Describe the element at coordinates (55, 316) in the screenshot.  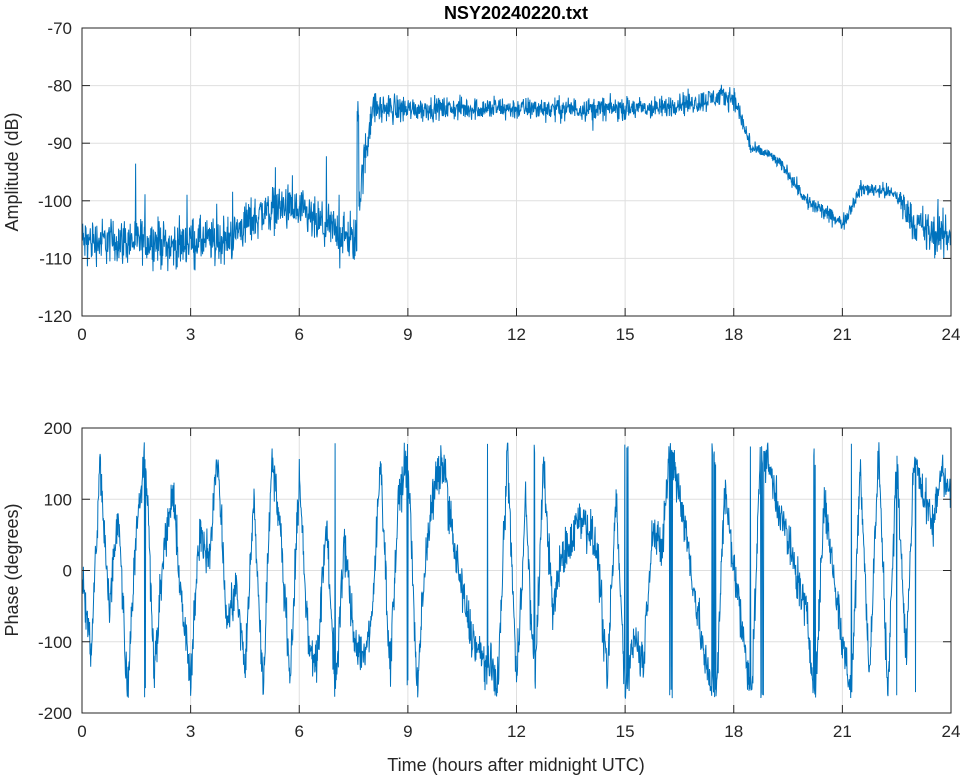
I see `y-tick-label: -120` at that location.